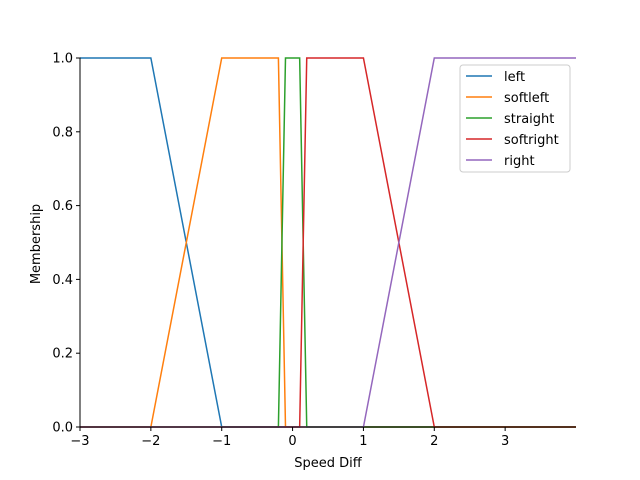 The height and width of the screenshot is (480, 640). Describe the element at coordinates (531, 140) in the screenshot. I see `legend-label-softright: softright` at that location.